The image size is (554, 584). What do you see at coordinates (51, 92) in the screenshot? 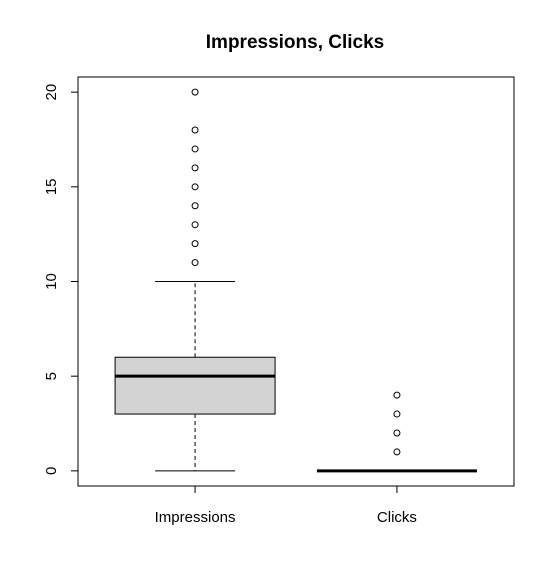
I see `y-tick-label: 20` at bounding box center [51, 92].